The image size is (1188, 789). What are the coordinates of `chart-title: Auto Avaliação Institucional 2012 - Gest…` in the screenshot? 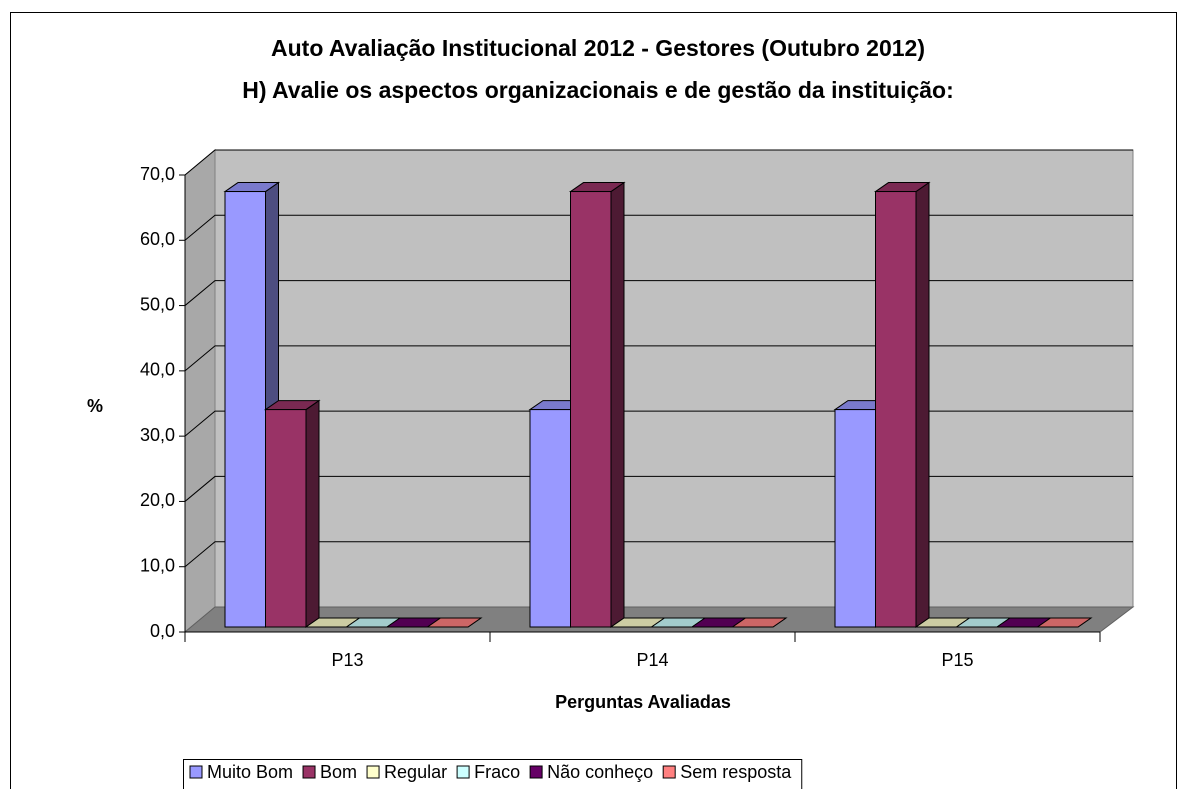 It's located at (598, 48).